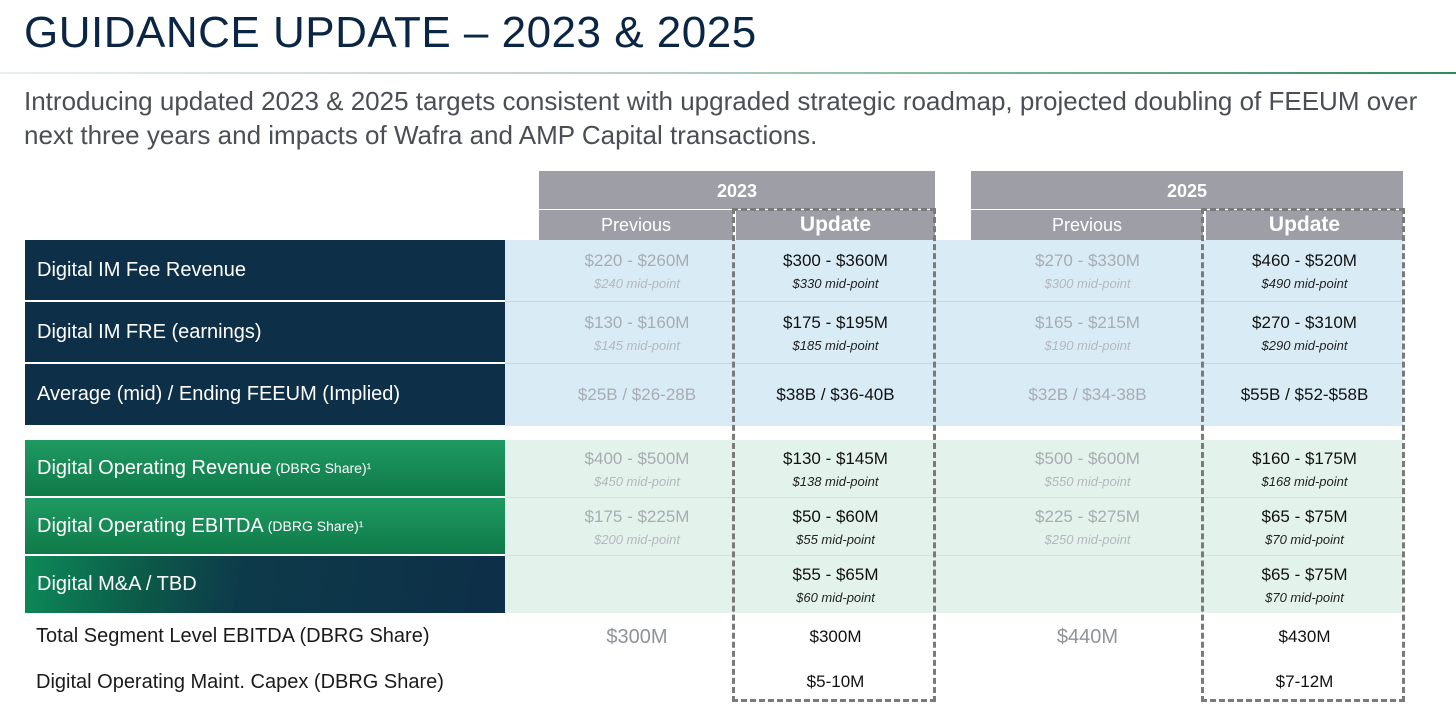 The image size is (1456, 727). I want to click on title-divider, so click(728, 73).